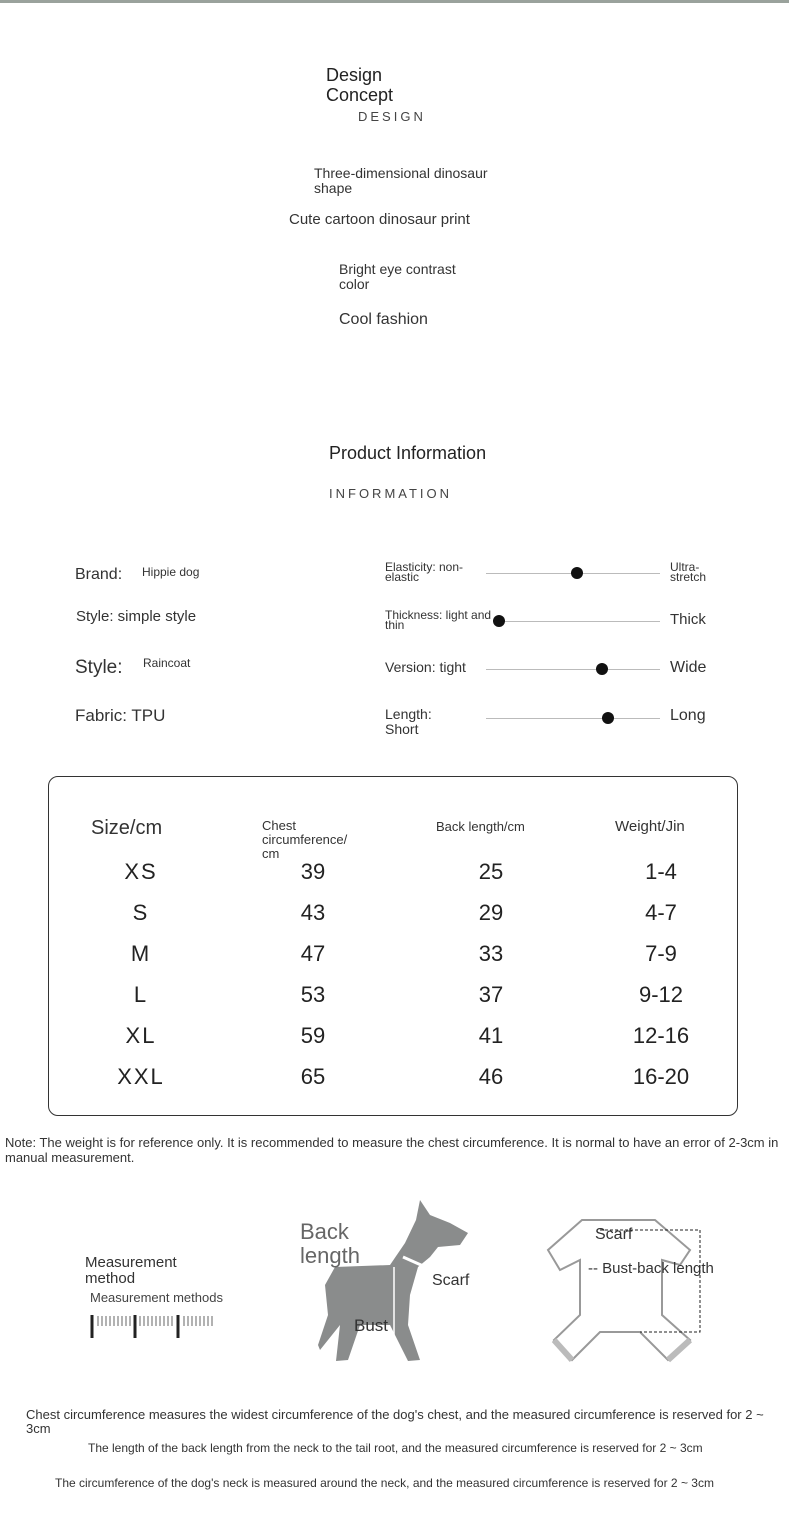 Image resolution: width=789 pixels, height=1527 pixels. What do you see at coordinates (141, 912) in the screenshot?
I see `table-cell: S` at bounding box center [141, 912].